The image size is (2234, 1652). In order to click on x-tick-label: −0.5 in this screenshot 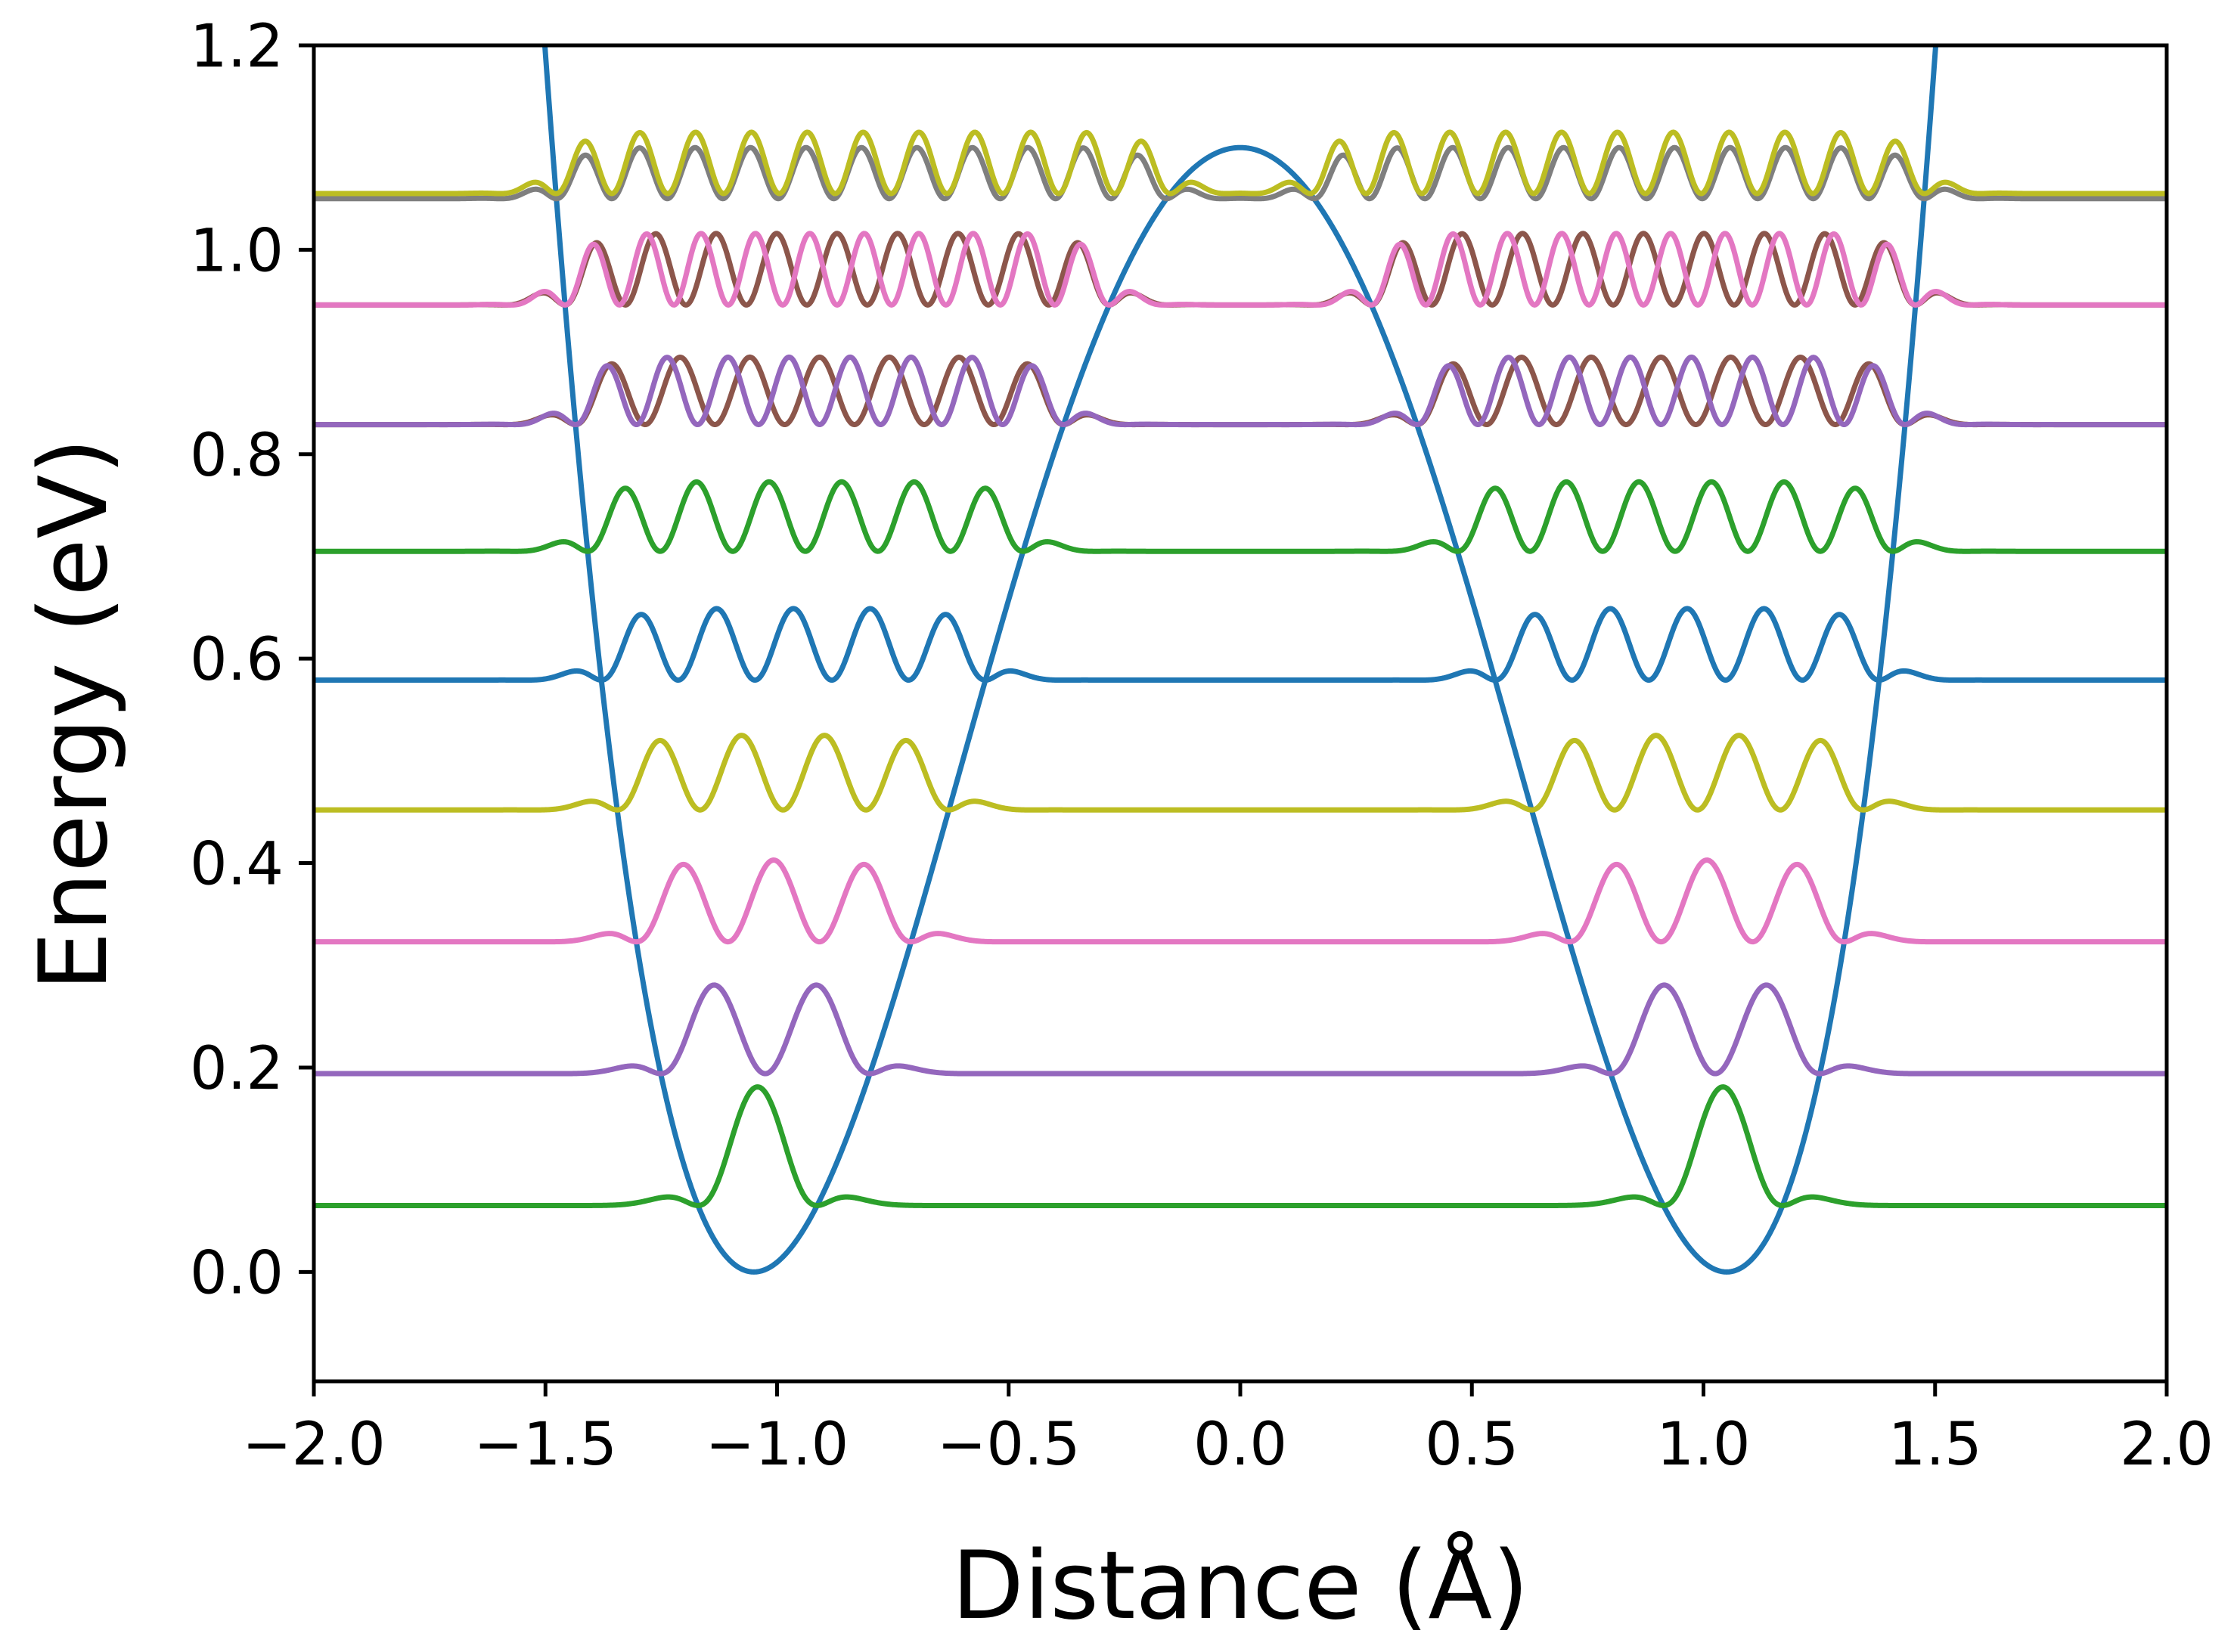, I will do `click(1008, 1445)`.